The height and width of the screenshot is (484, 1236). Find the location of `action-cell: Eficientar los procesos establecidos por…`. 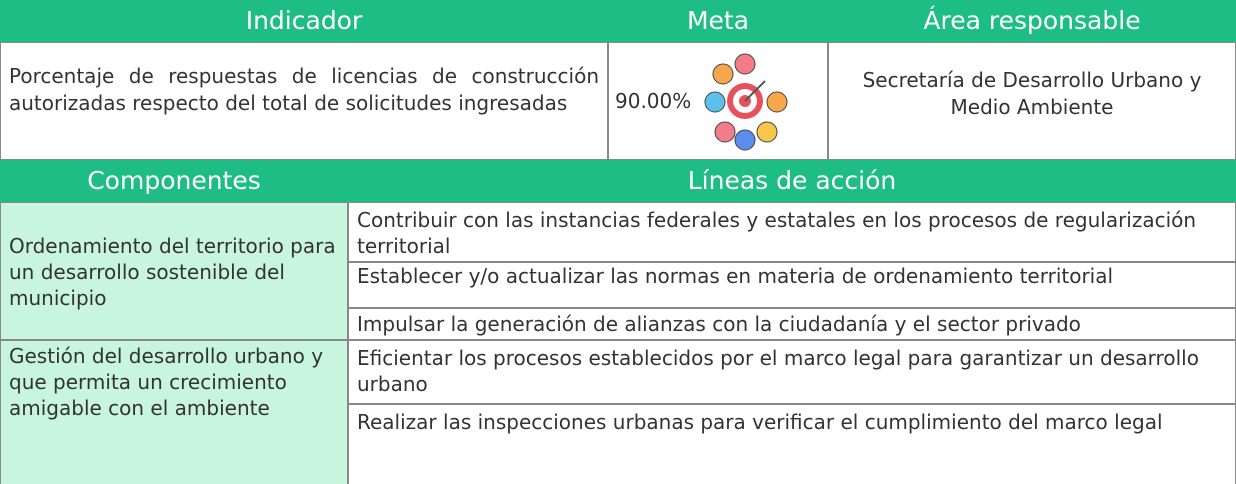

action-cell: Eficientar los procesos establecidos por… is located at coordinates (792, 372).